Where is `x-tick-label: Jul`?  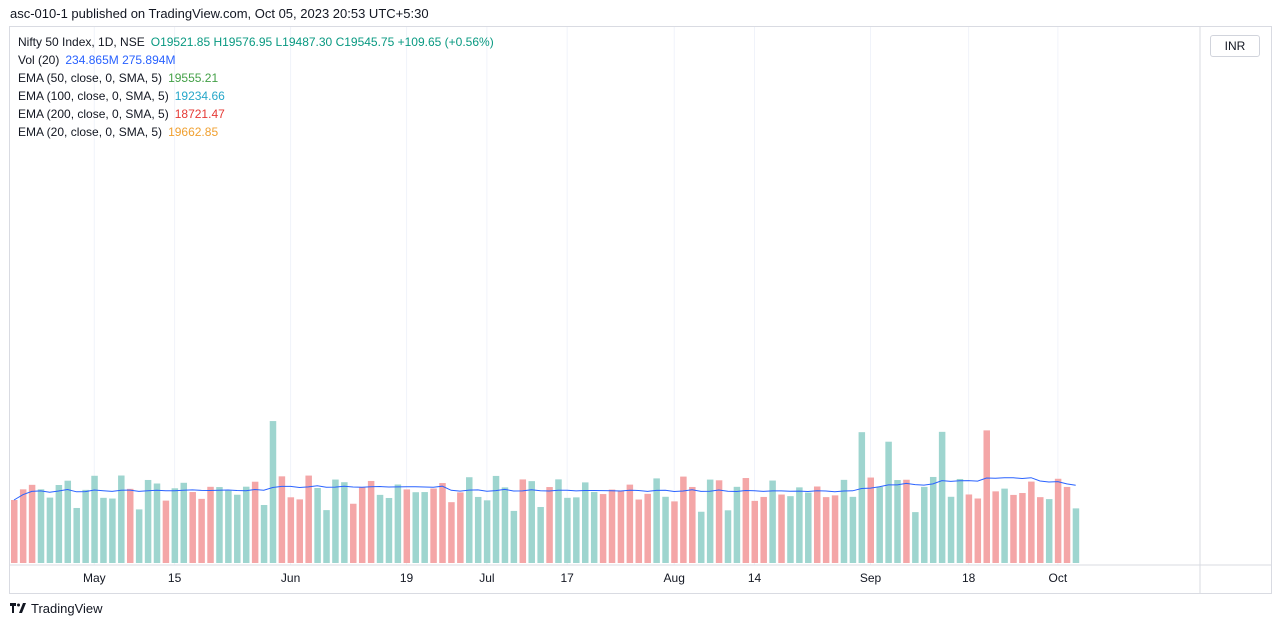
x-tick-label: Jul is located at coordinates (486, 578).